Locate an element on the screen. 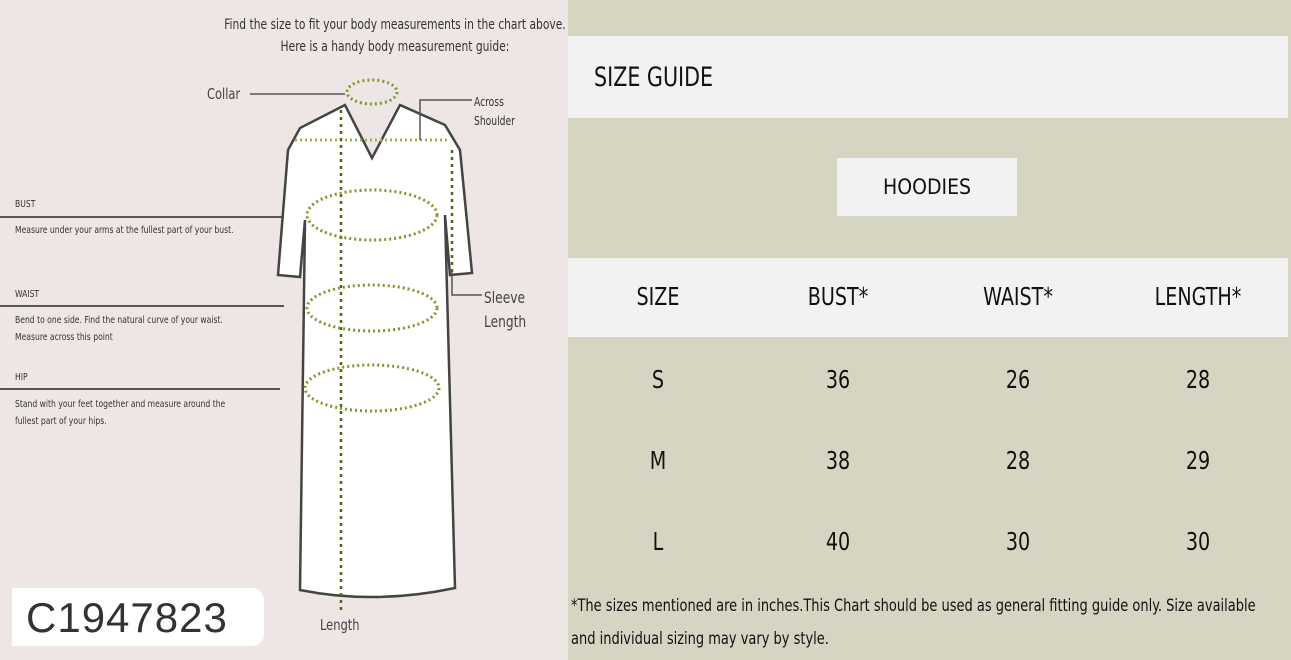 This screenshot has width=1291, height=660. title-band: SIZE GUIDE is located at coordinates (928, 77).